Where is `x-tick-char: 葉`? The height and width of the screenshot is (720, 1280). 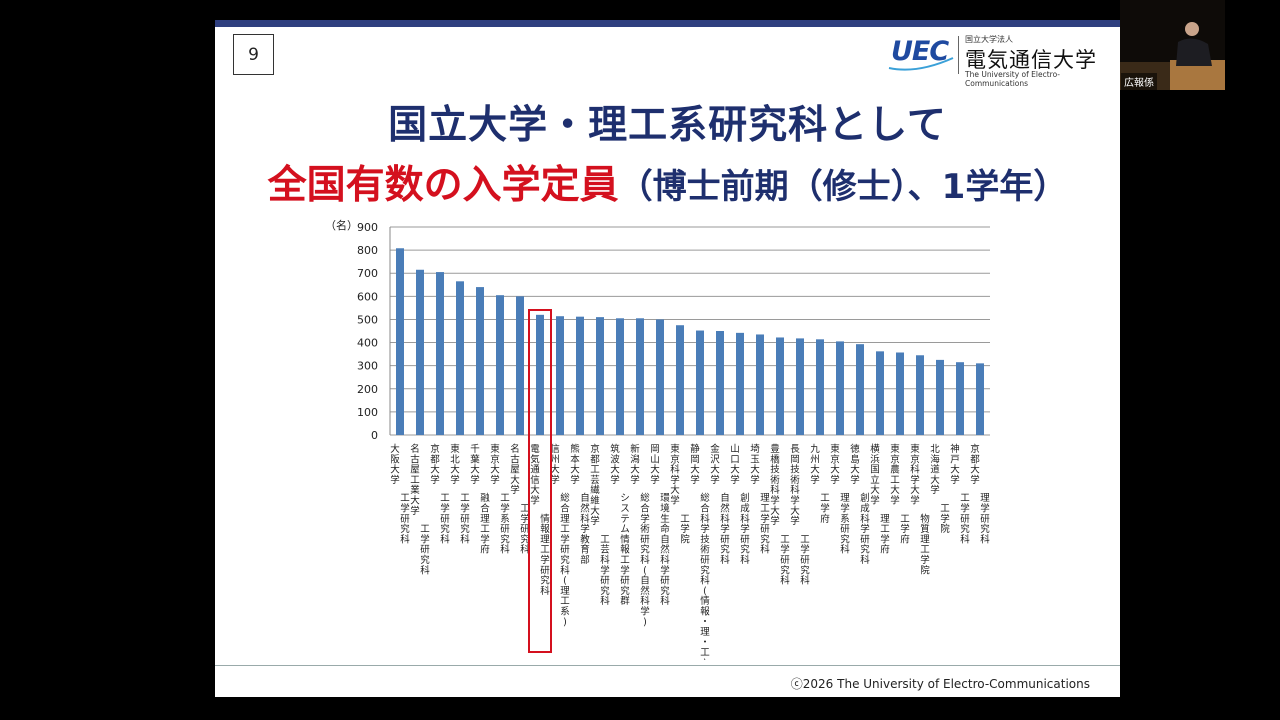 x-tick-char: 葉 is located at coordinates (475, 459).